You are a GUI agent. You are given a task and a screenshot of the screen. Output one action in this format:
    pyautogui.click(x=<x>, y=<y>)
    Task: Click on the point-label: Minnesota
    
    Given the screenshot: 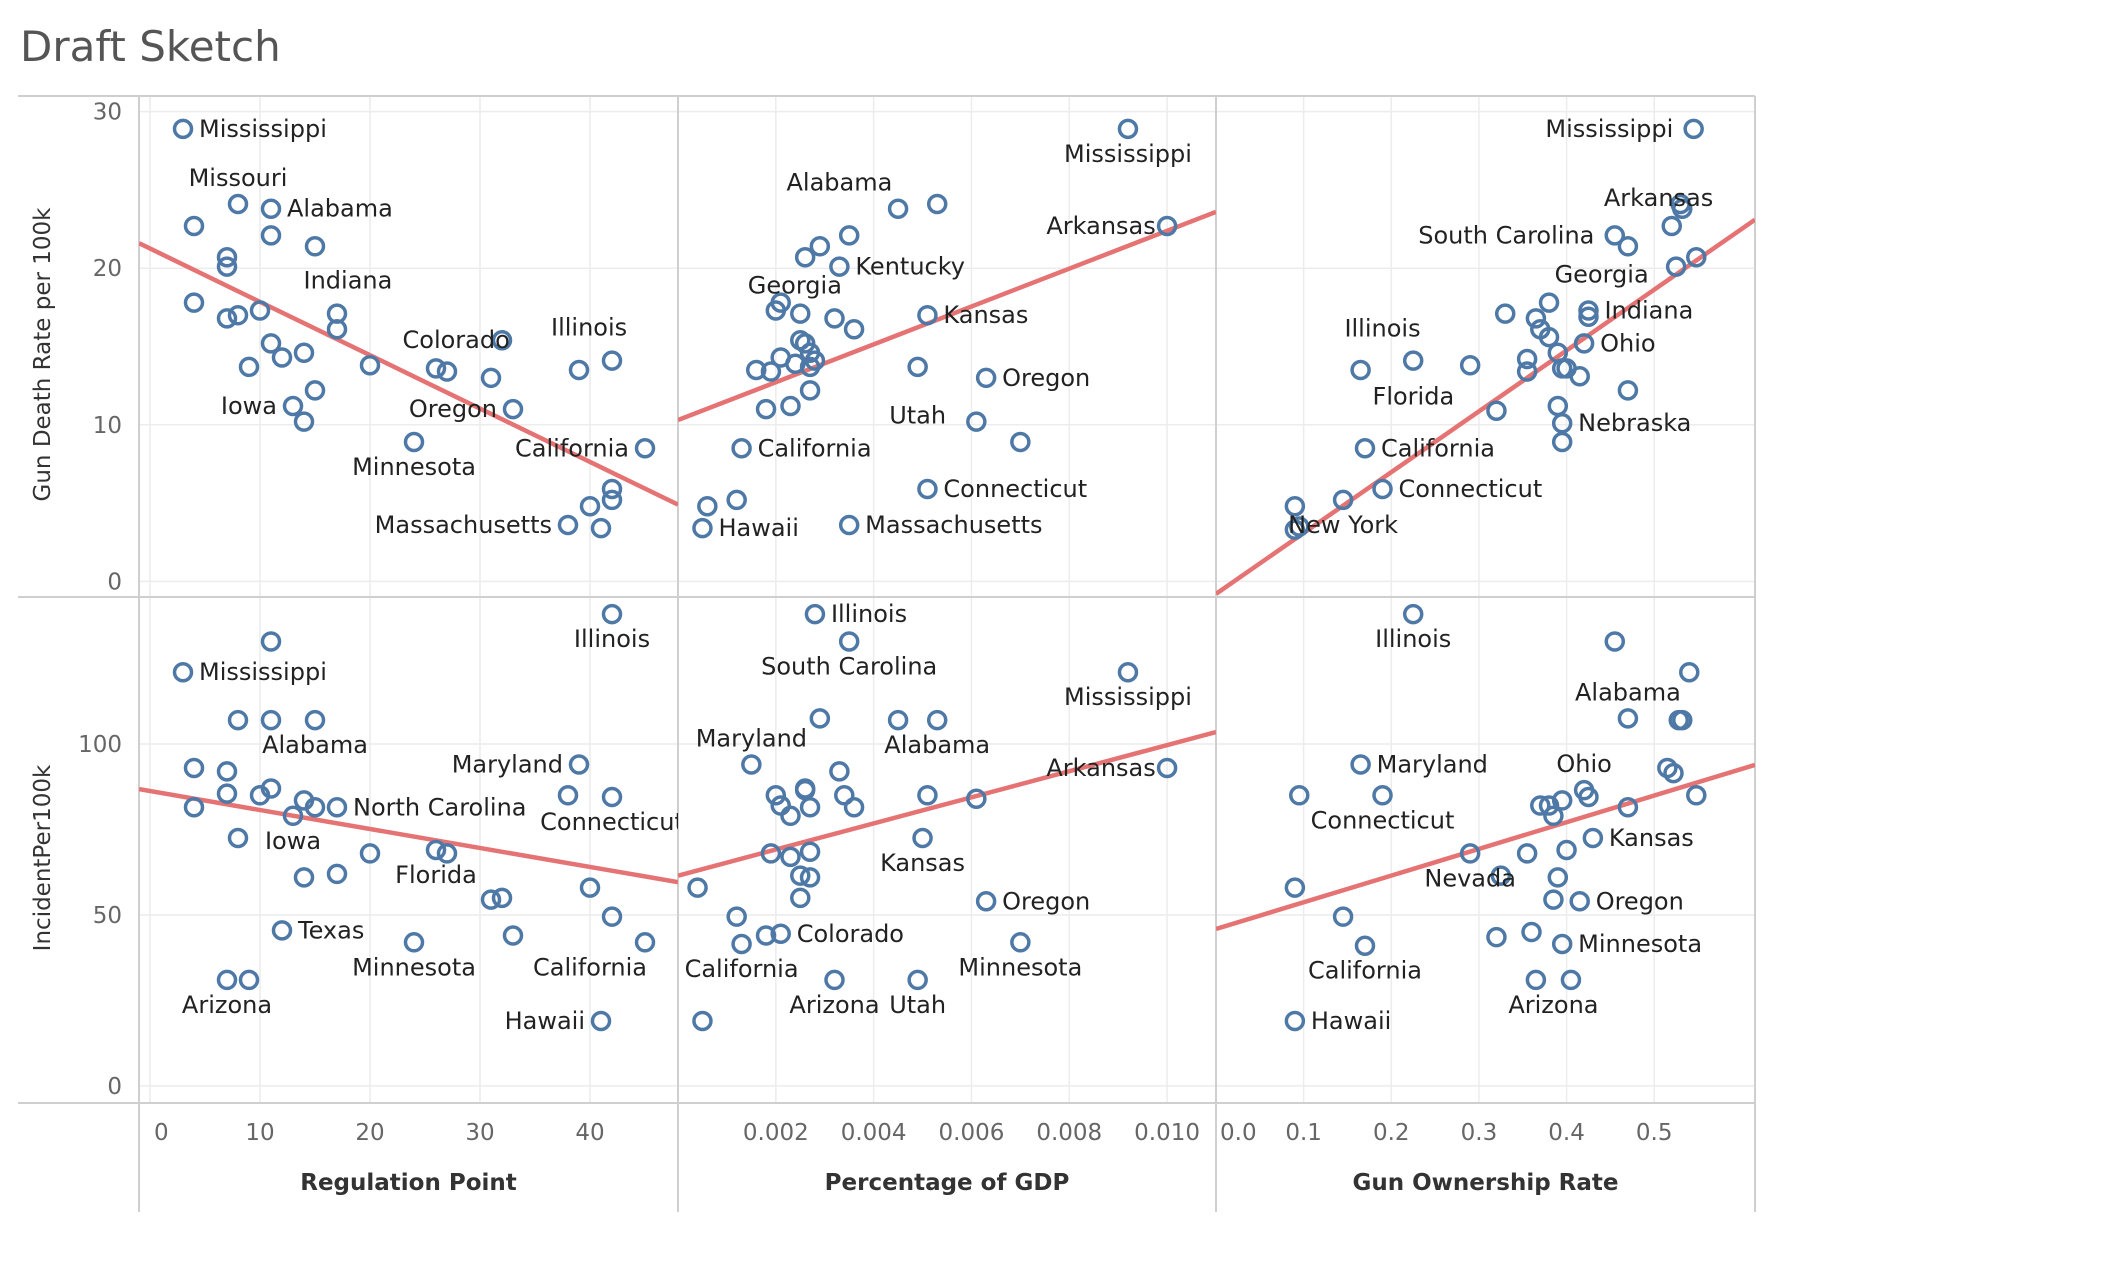 What is the action you would take?
    pyautogui.click(x=414, y=967)
    